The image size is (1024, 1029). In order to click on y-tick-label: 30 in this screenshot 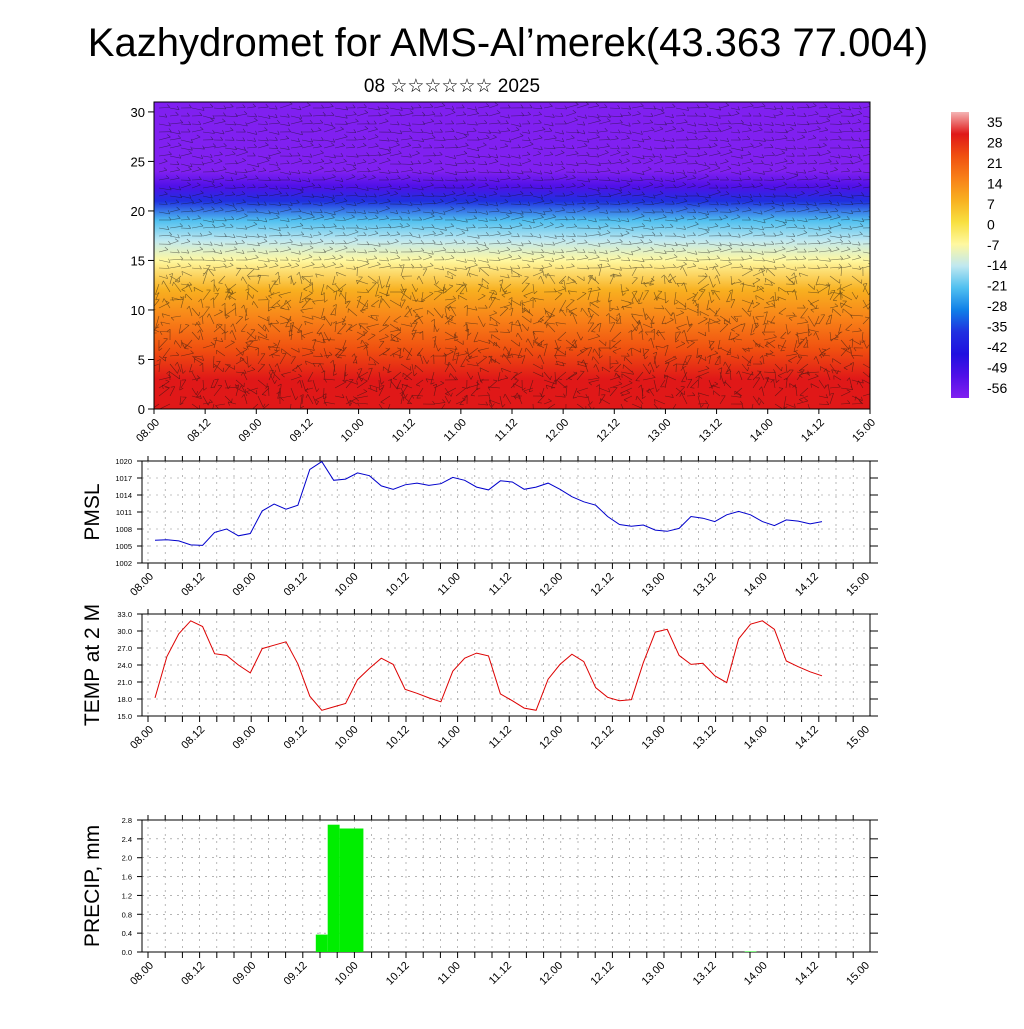, I will do `click(138, 112)`.